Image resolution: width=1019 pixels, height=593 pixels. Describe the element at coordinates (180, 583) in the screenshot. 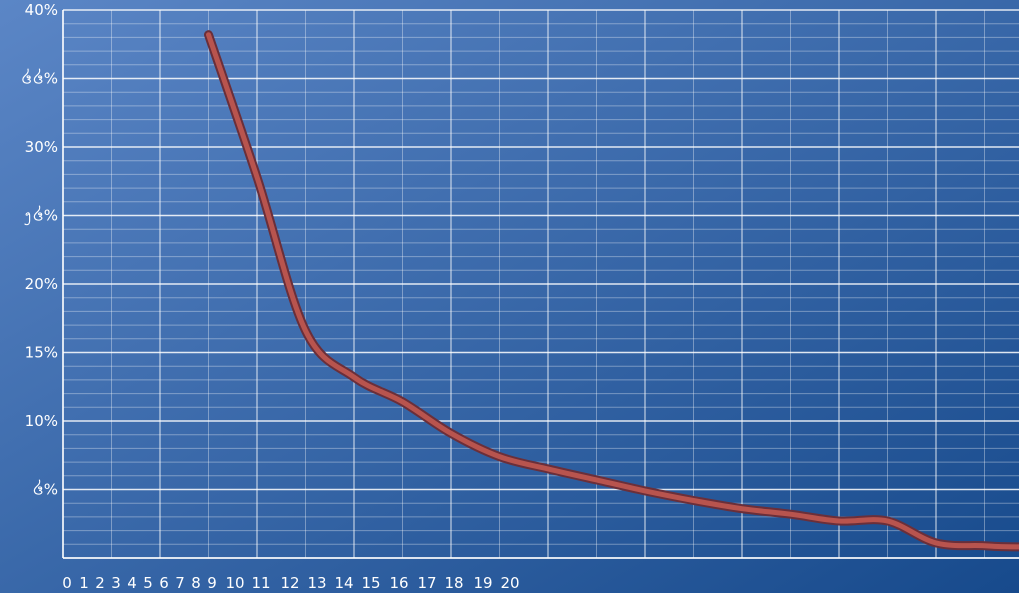

I see `x-tick-label: 7` at that location.